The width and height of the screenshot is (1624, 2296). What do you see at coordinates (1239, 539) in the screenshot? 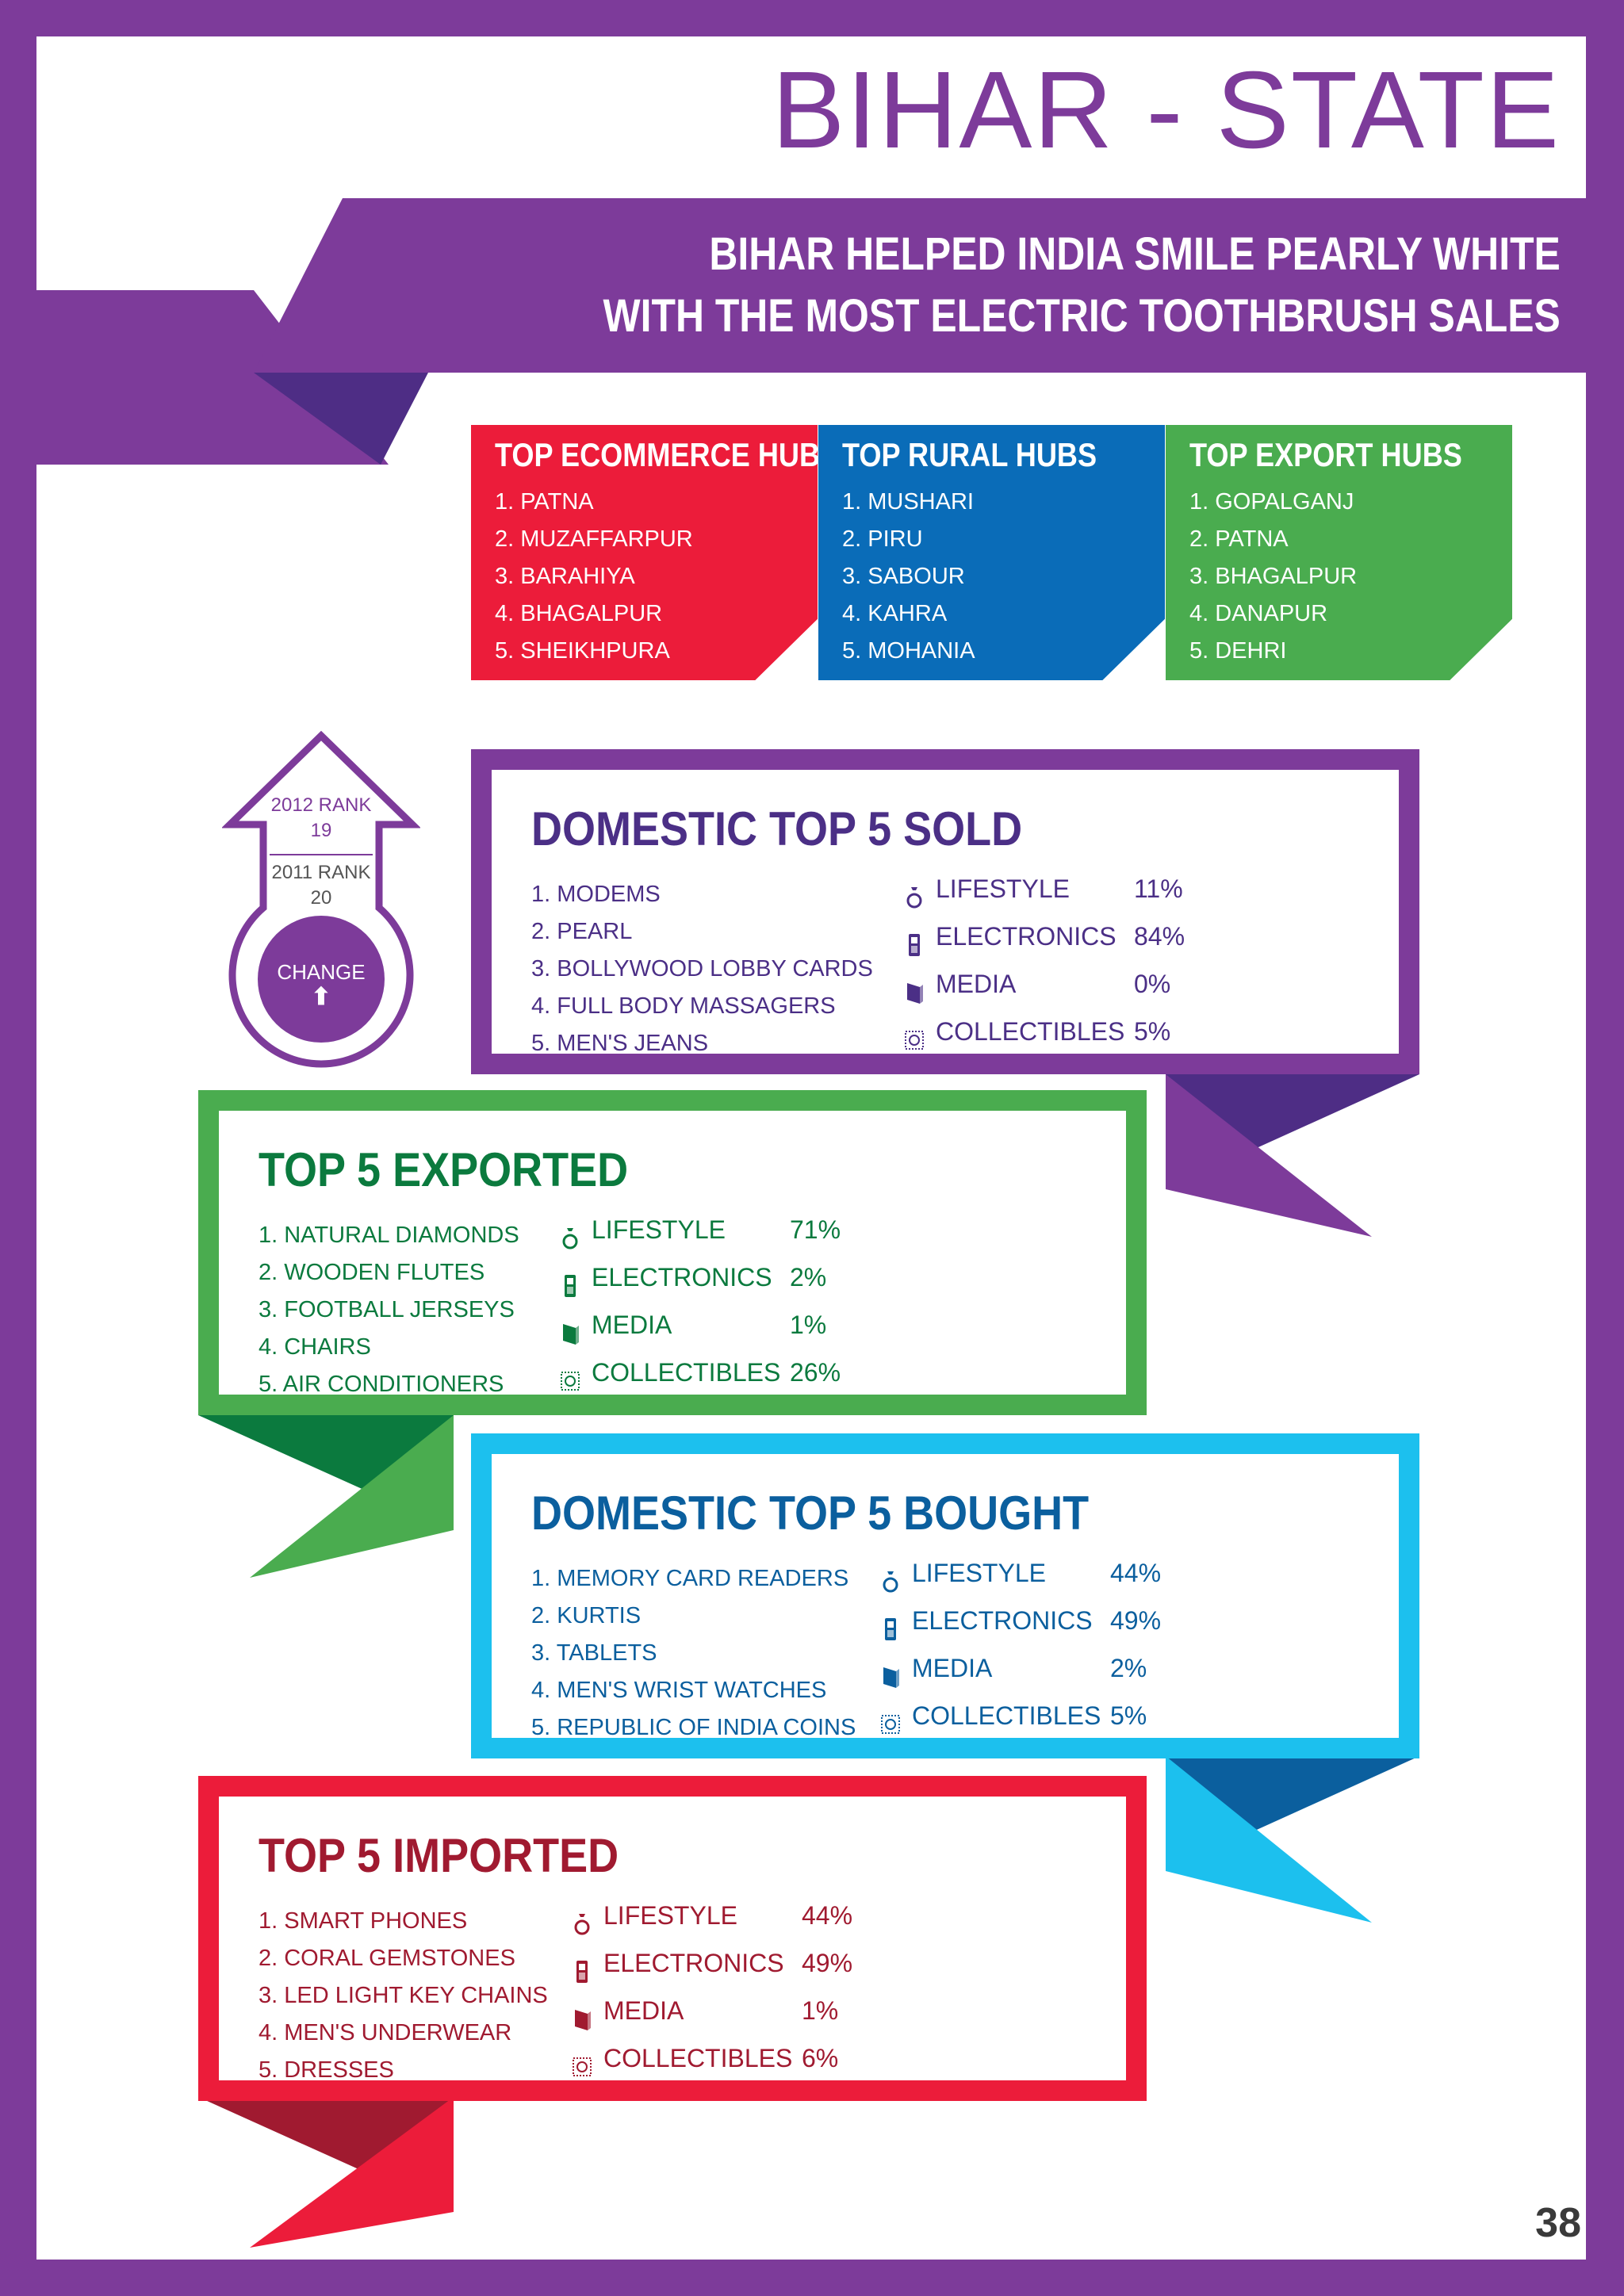
I see `hub-list-item: 2. PATNA` at bounding box center [1239, 539].